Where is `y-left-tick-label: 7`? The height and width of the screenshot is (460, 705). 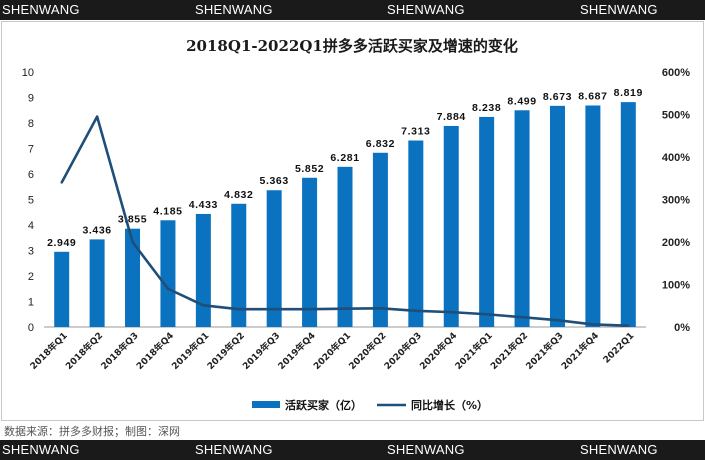
y-left-tick-label: 7 is located at coordinates (31, 150).